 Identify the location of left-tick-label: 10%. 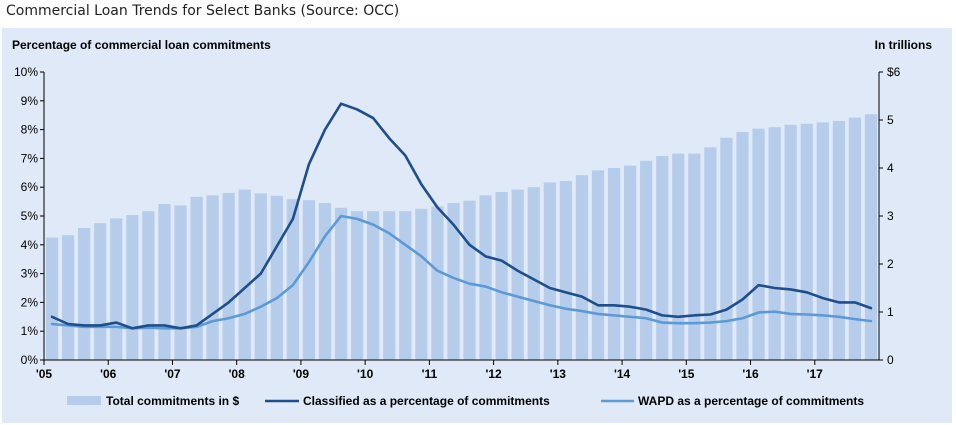
(26, 72).